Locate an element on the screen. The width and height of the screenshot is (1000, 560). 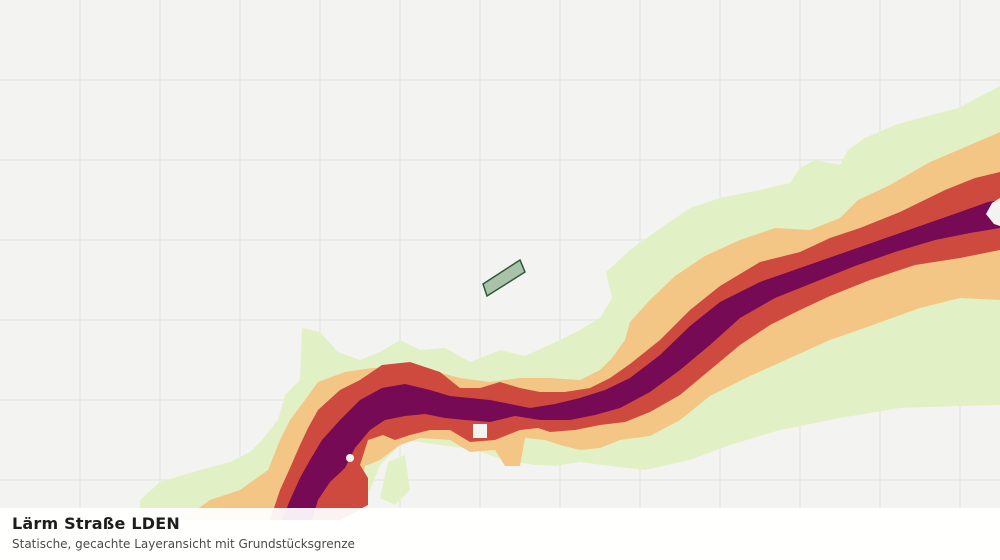
noise-patch-lower is located at coordinates (395, 480).